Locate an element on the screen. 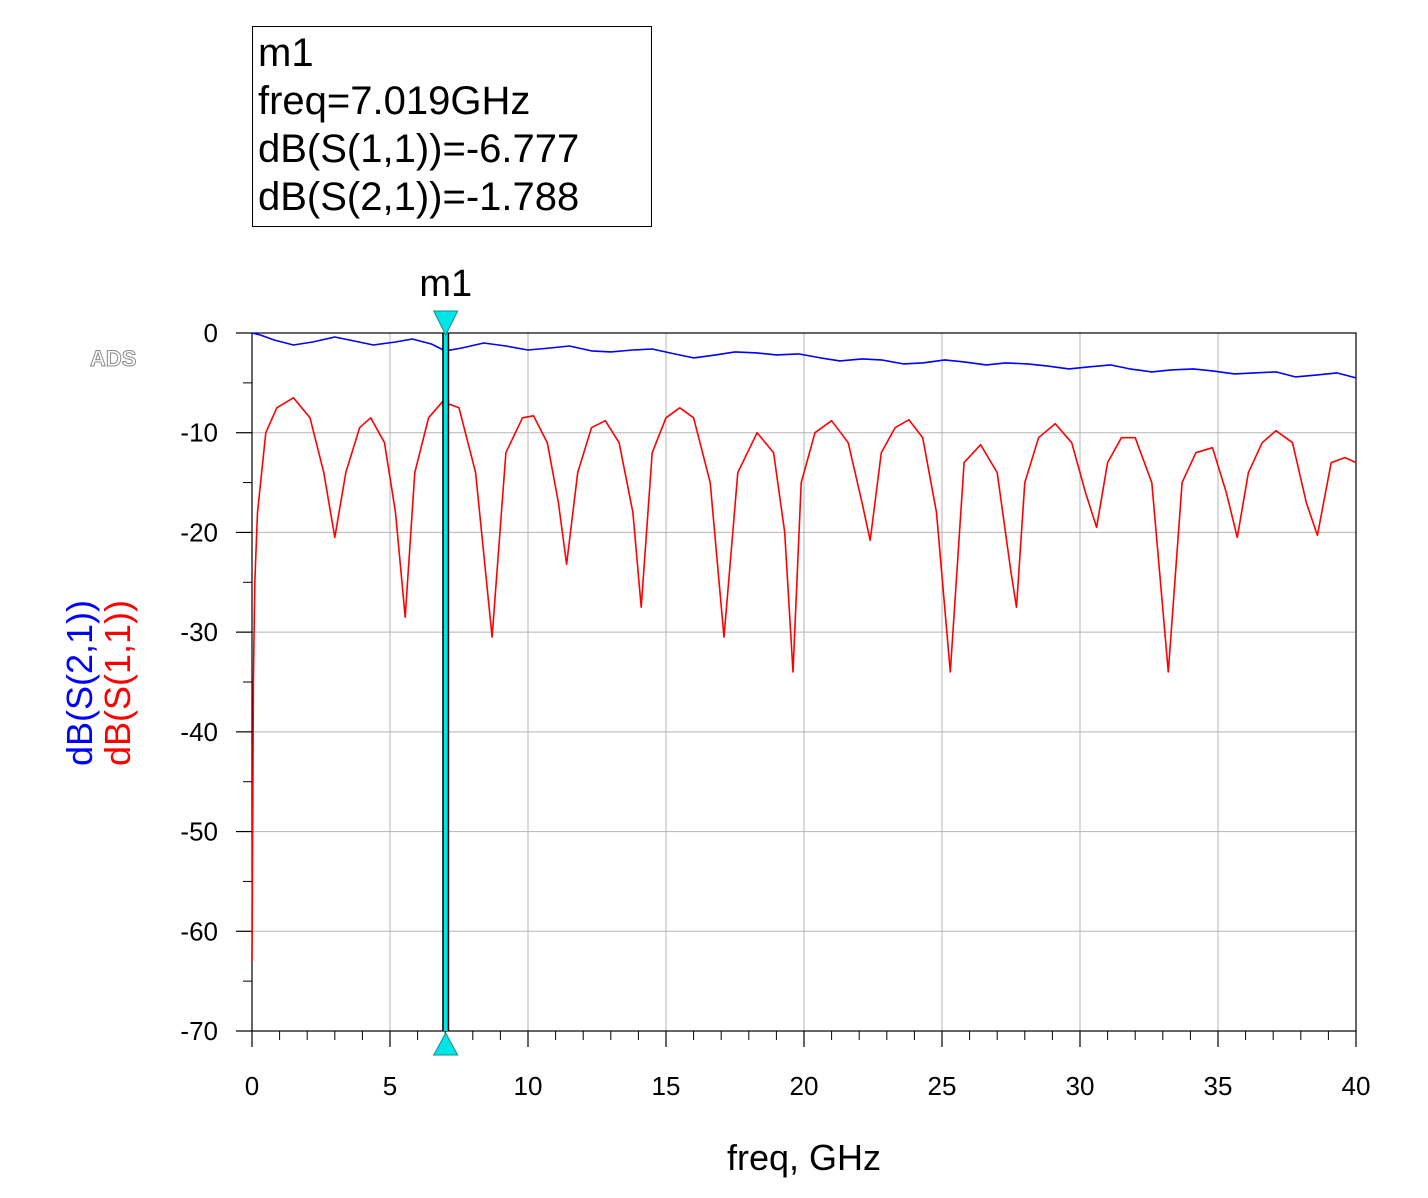  y-tick-label: 0 is located at coordinates (211, 333).